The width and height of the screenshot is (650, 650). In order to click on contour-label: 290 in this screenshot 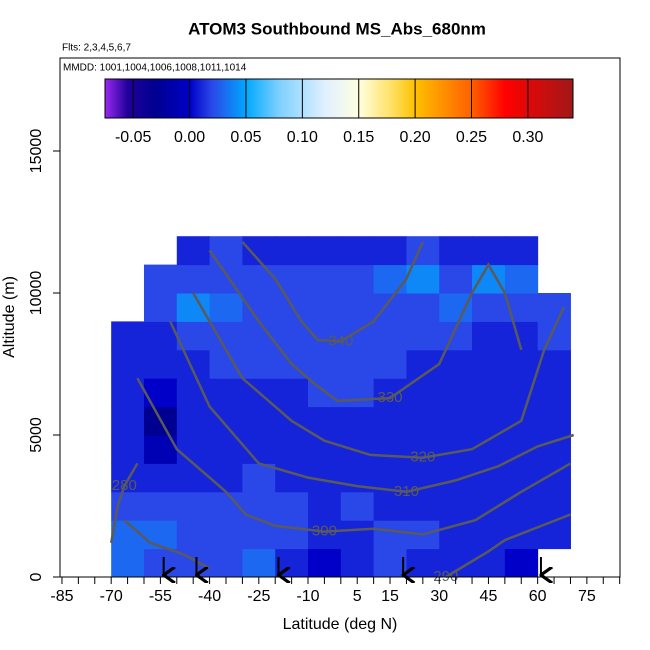, I will do `click(445, 576)`.